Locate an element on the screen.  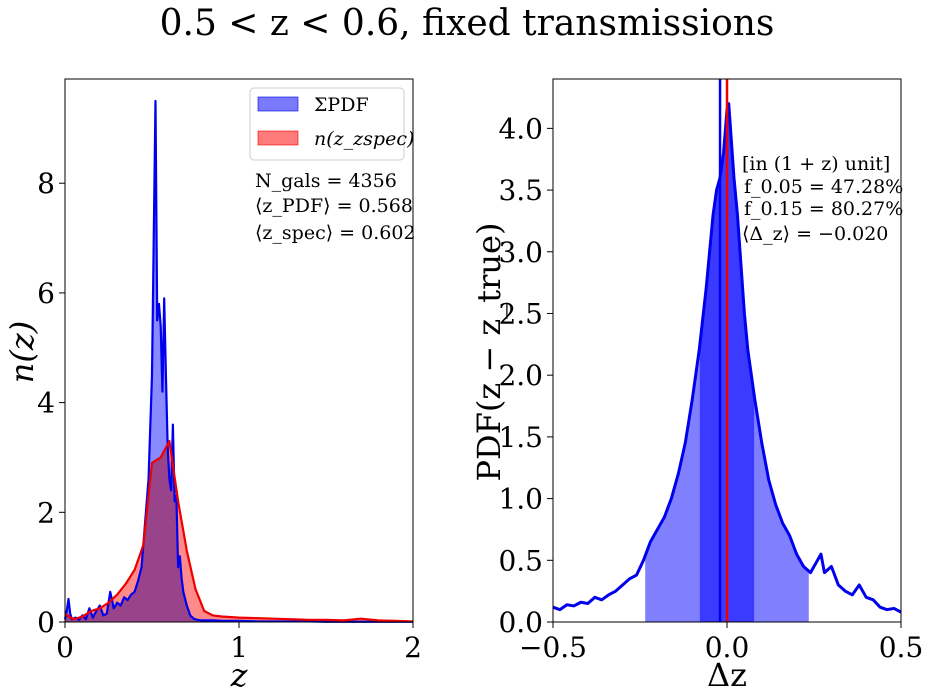
left-ytick-label-4: 8 is located at coordinates (46, 183).